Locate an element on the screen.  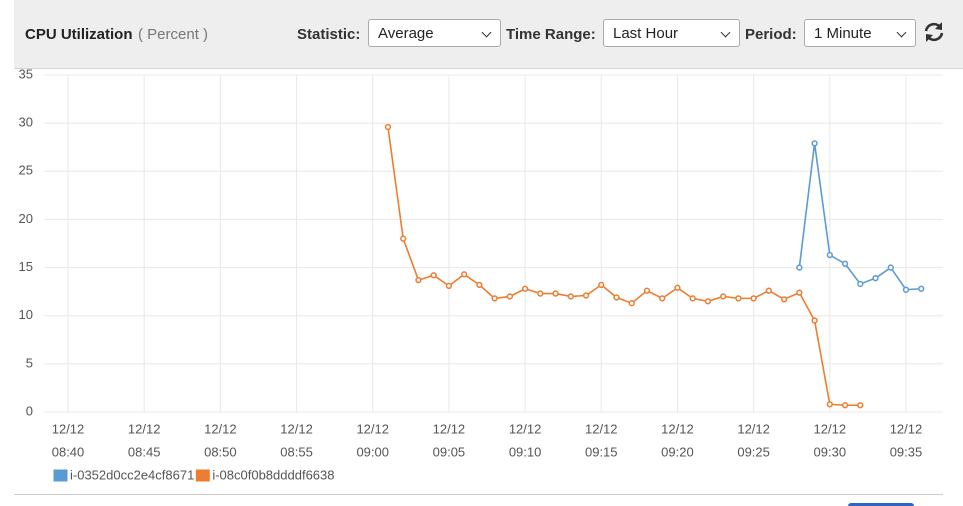
y-tick-label: 20 is located at coordinates (26, 218).